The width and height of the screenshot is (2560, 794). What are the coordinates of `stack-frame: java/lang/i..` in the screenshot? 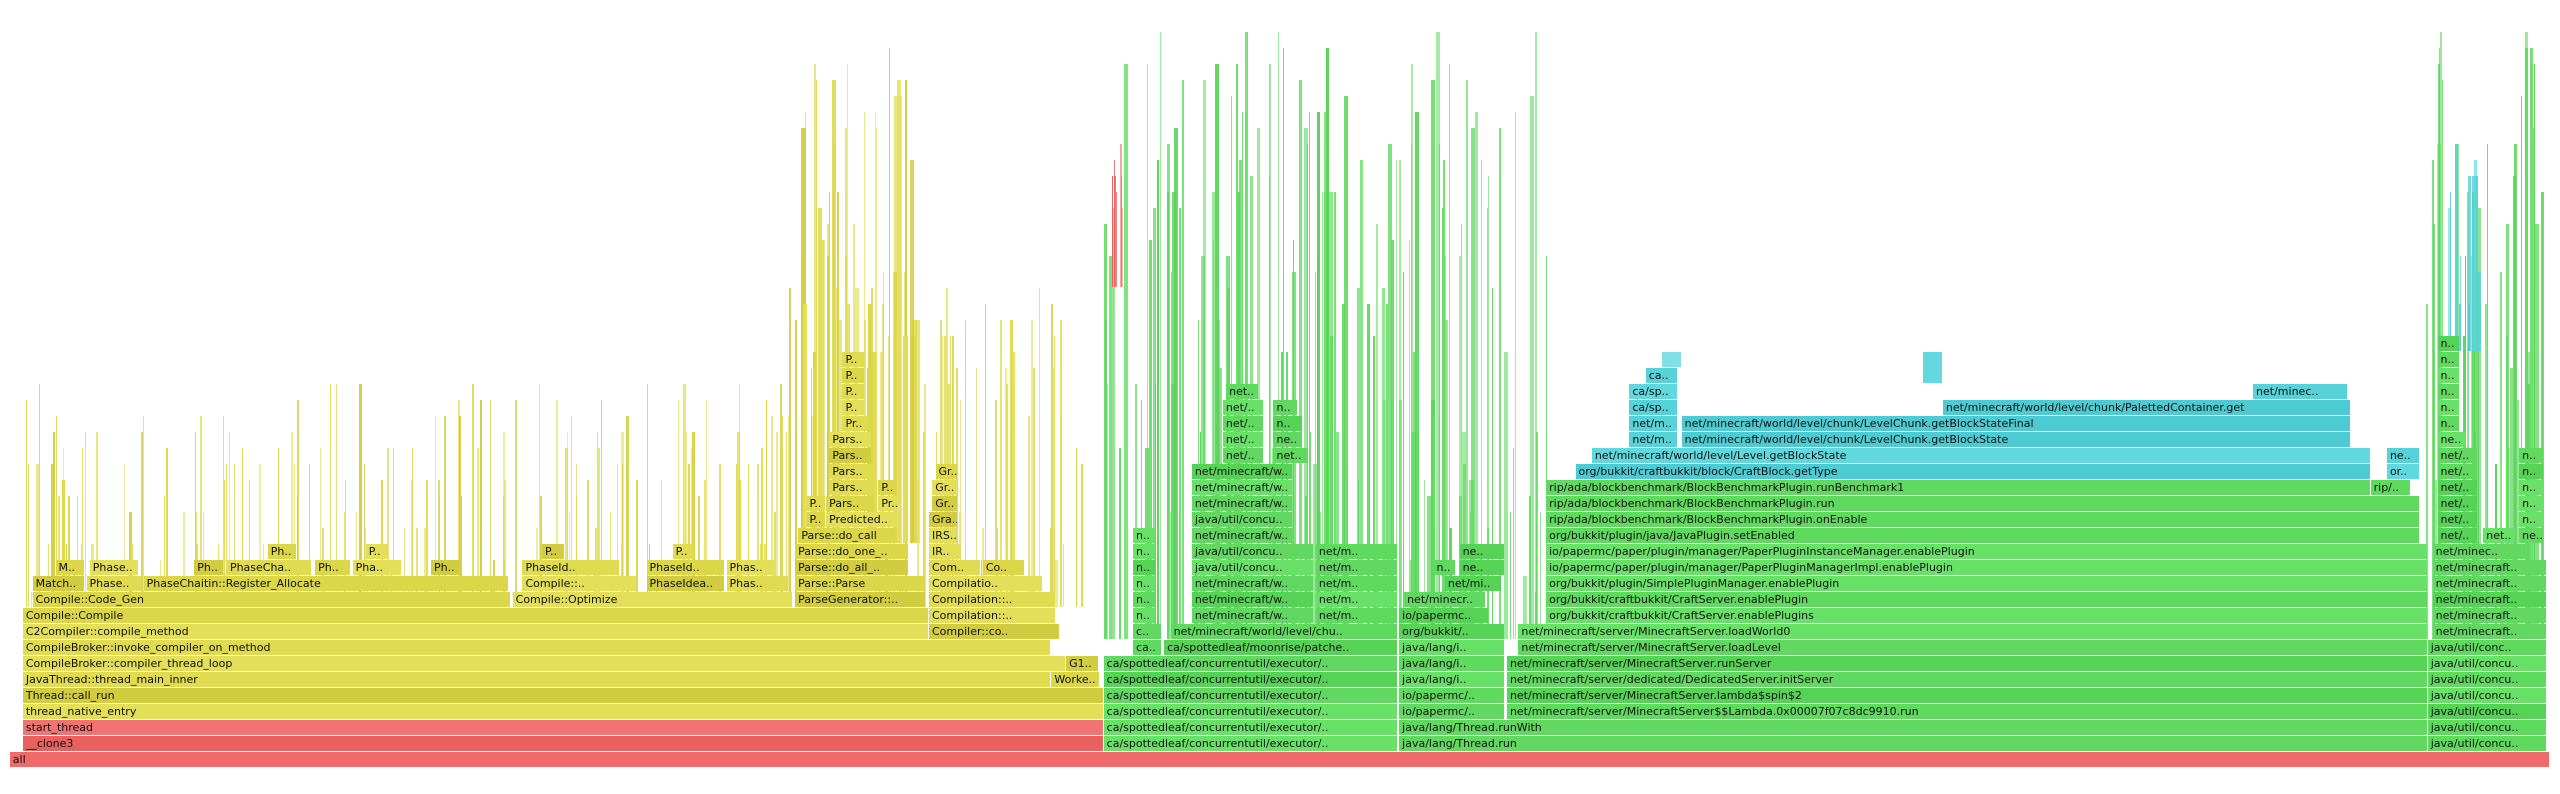 It's located at (1452, 663).